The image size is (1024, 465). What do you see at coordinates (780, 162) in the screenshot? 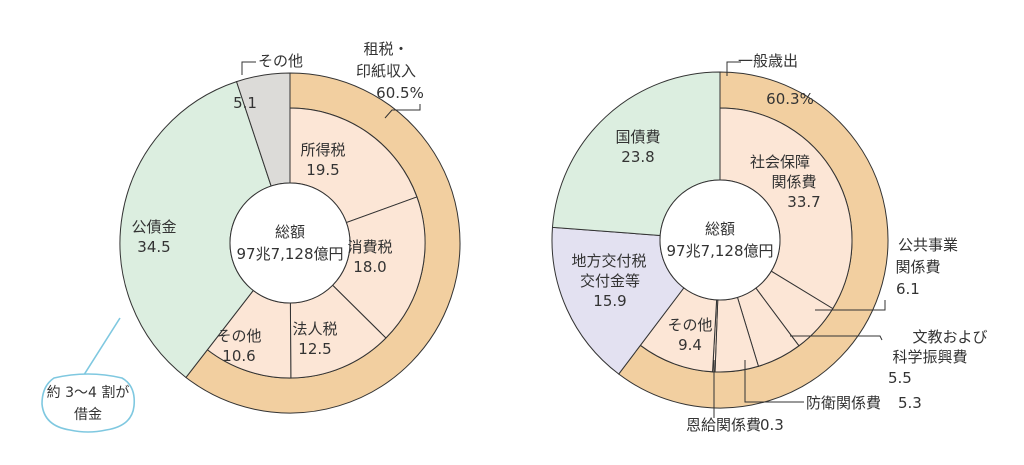
I see `label-shakaihosho-line1: 社会保障` at bounding box center [780, 162].